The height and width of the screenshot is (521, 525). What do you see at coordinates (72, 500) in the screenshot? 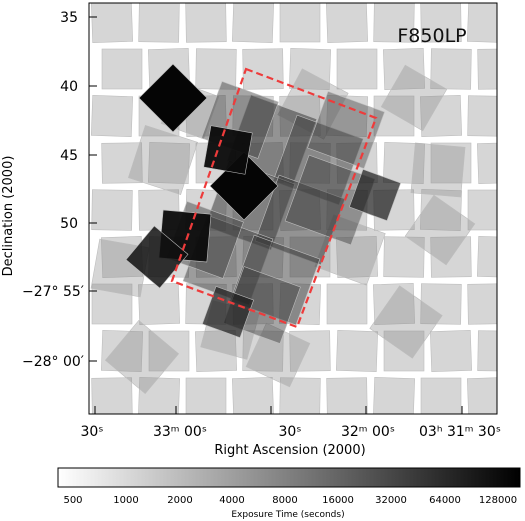
I see `colorbar-tick-label: 500` at bounding box center [72, 500].